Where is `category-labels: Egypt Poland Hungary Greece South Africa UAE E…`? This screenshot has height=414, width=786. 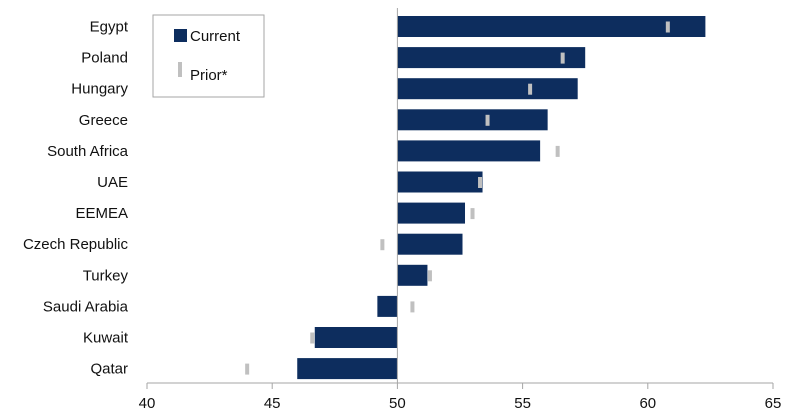 category-labels: Egypt Poland Hungary Greece South Africa UAE E… is located at coordinates (76, 198).